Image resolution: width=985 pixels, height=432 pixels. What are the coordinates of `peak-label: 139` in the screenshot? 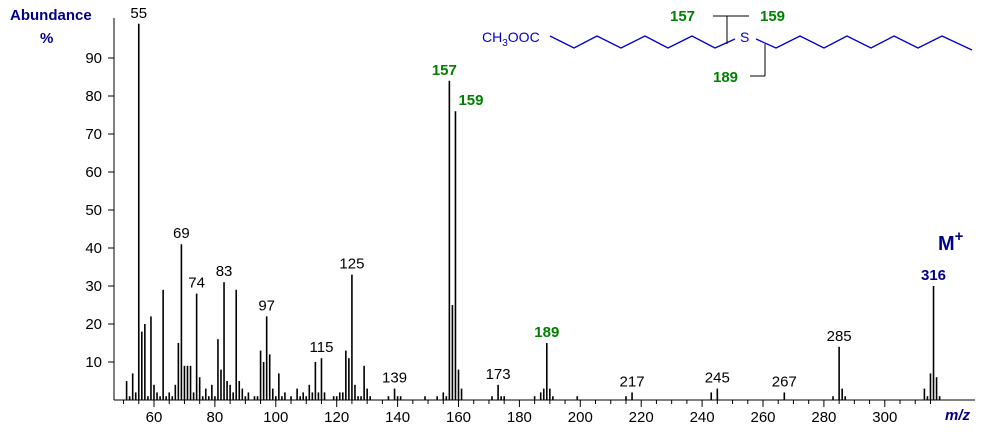 It's located at (394, 378).